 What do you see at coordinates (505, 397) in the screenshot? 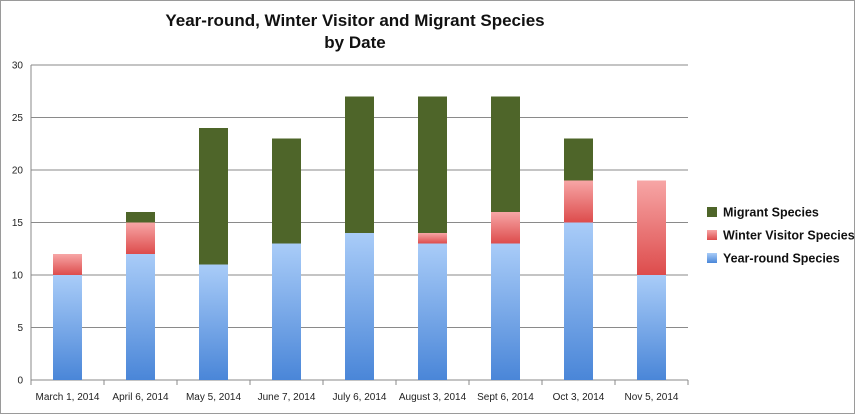
I see `x-tick-label: Sept 6, 2014` at bounding box center [505, 397].